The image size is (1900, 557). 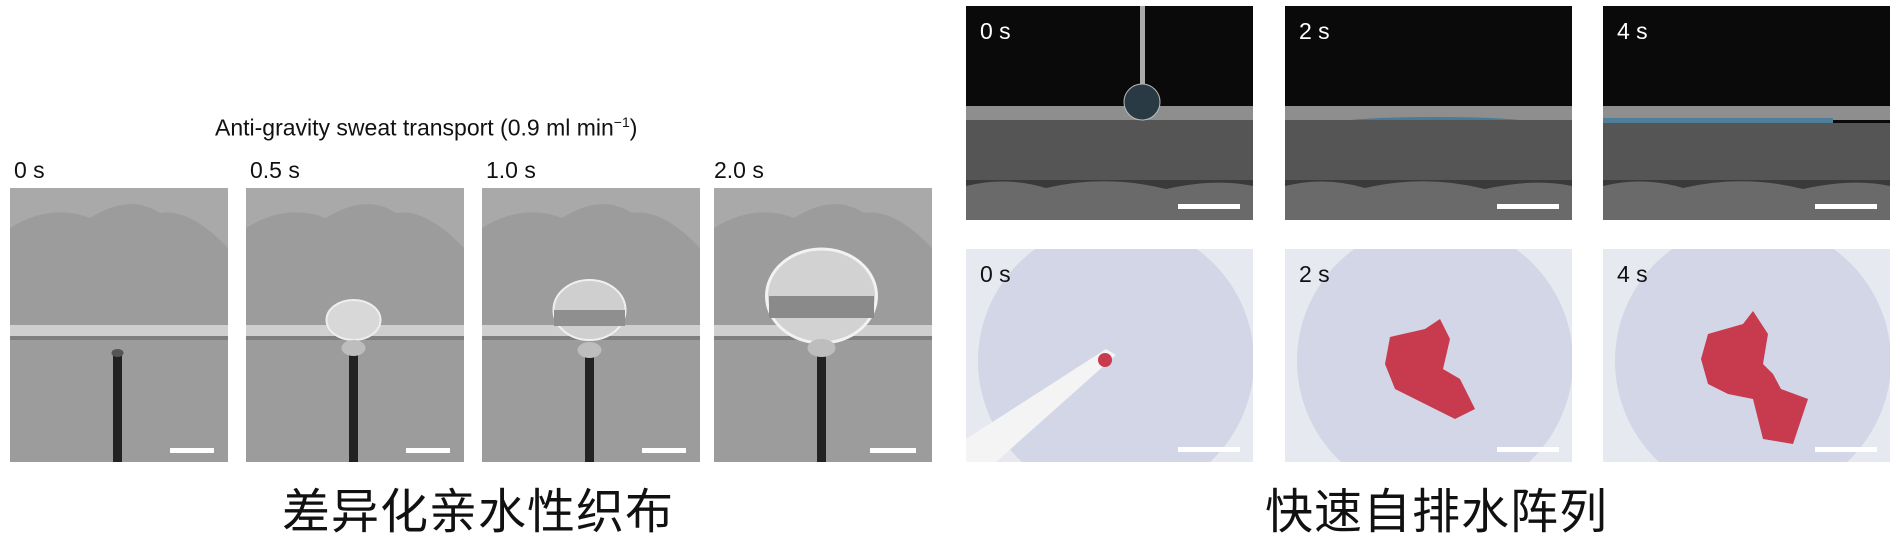 What do you see at coordinates (1746, 113) in the screenshot?
I see `side-frame-2: 4 s` at bounding box center [1746, 113].